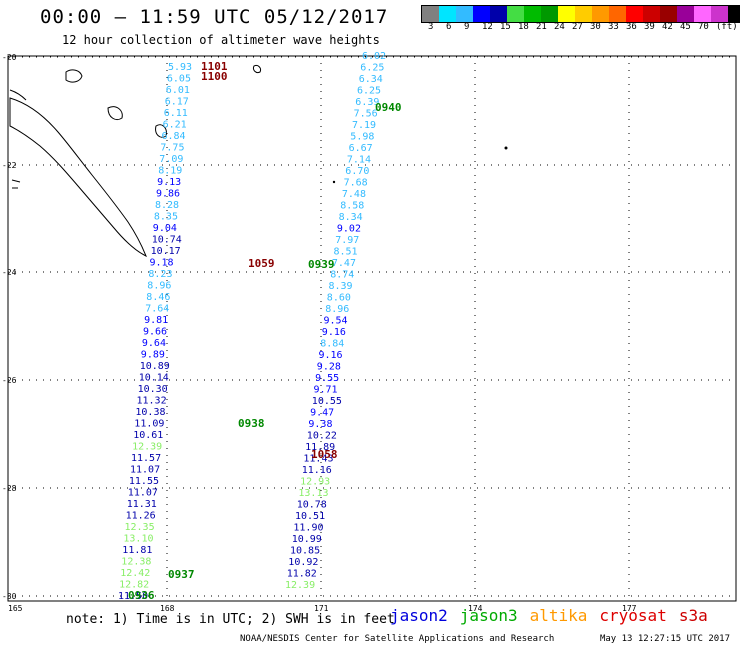 The height and width of the screenshot is (650, 740). What do you see at coordinates (631, 27) in the screenshot?
I see `color-scale-label: 36` at bounding box center [631, 27].